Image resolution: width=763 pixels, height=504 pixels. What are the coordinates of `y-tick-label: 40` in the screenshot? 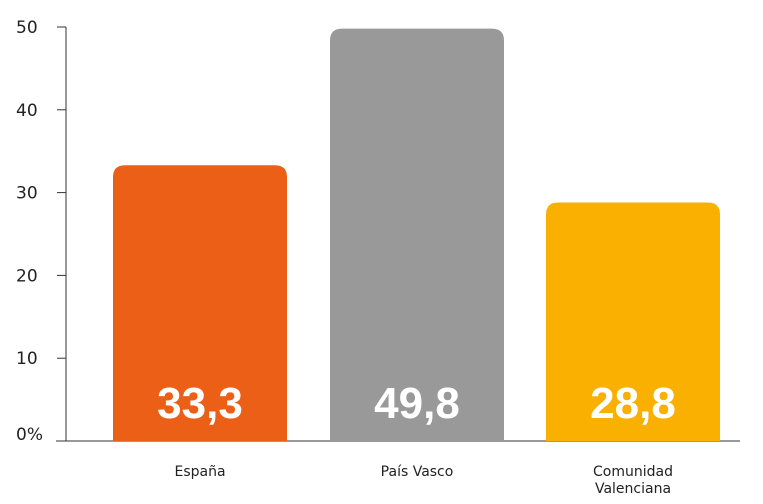 It's located at (27, 111).